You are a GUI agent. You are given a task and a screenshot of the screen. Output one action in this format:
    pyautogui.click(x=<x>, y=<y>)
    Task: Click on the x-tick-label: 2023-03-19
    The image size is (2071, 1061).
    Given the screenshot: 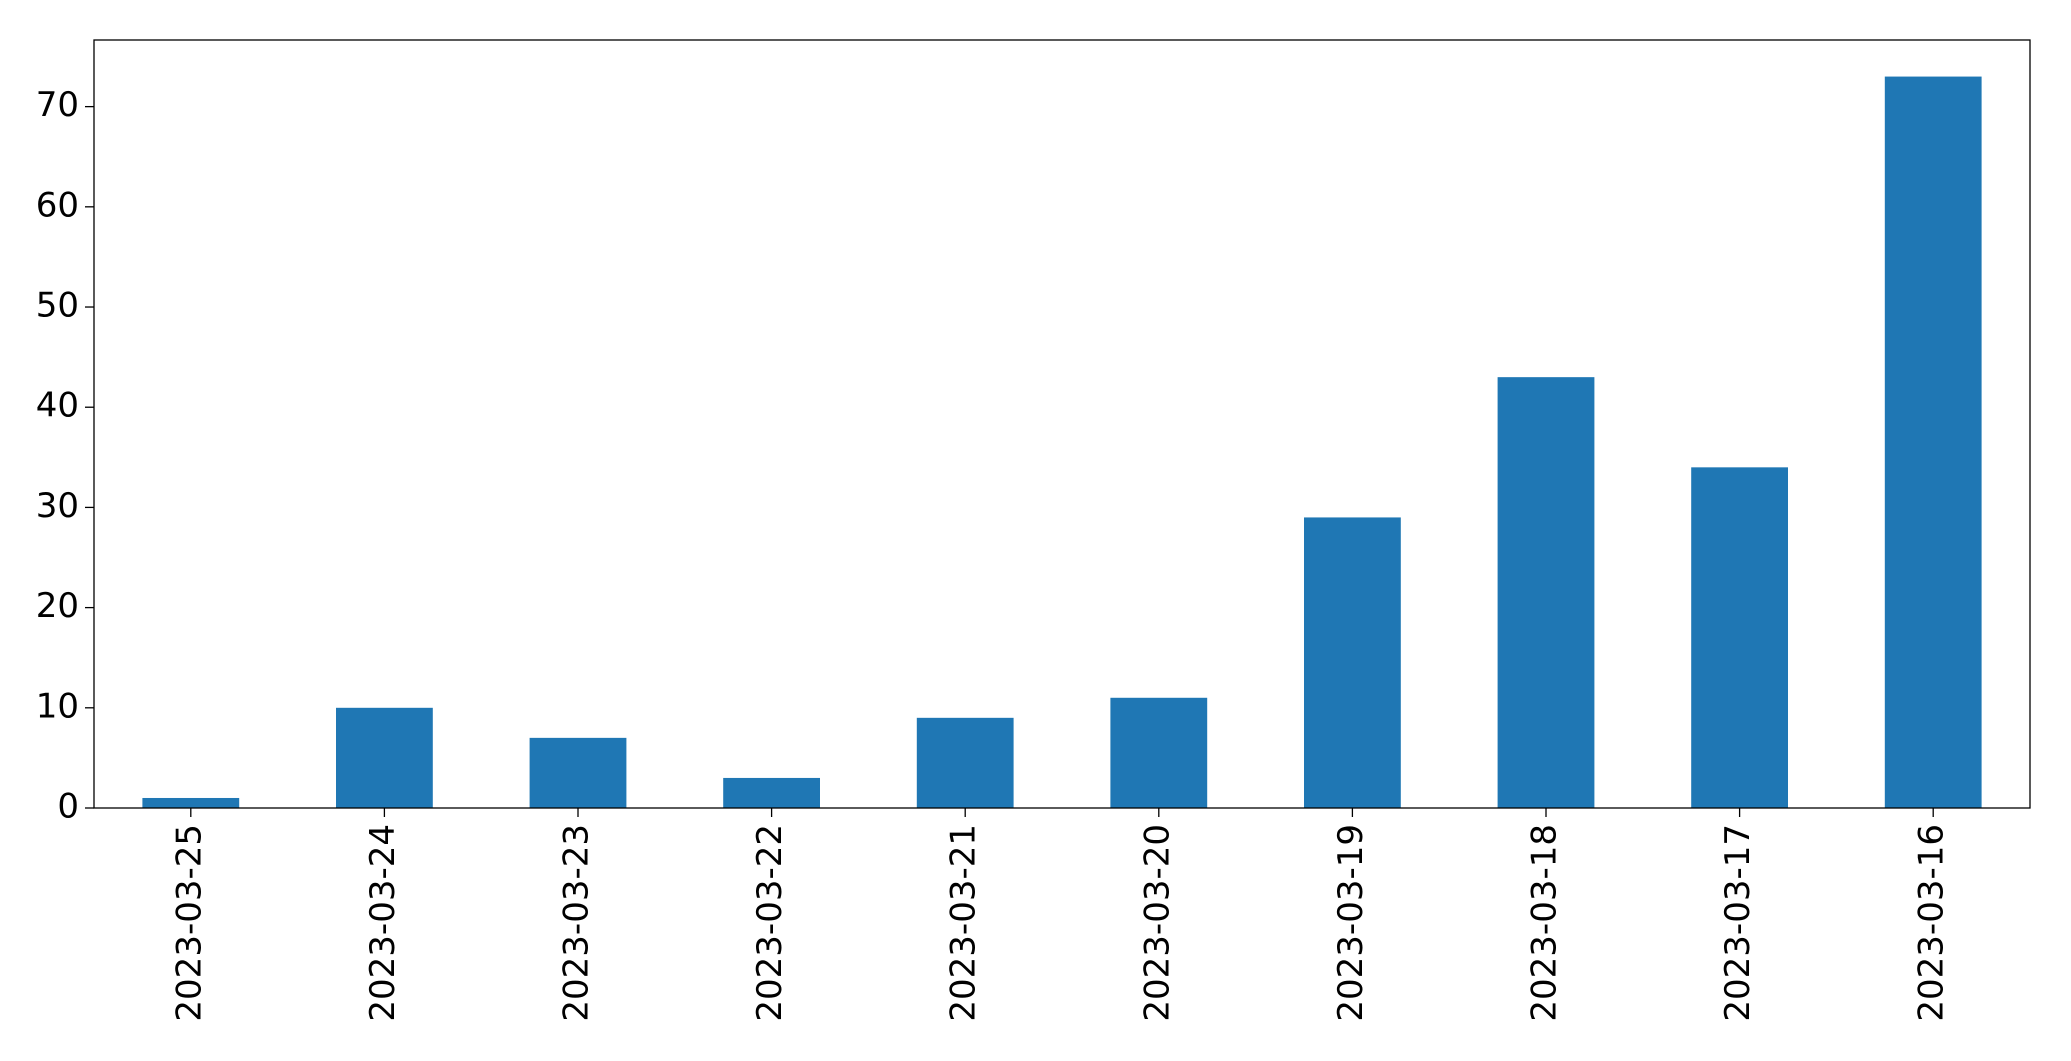 What is the action you would take?
    pyautogui.click(x=1351, y=923)
    